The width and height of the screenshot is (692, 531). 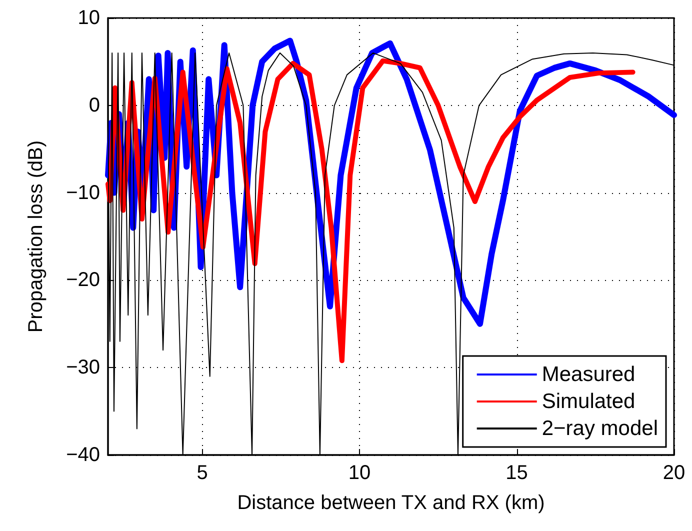 I want to click on x-axis-title: Distance between TX and RX (km), so click(x=391, y=503).